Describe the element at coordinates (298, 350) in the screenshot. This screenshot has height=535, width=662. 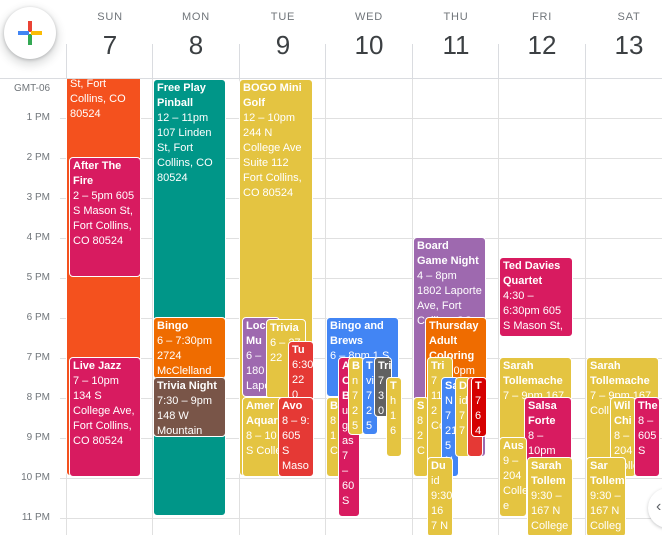
I see `event-title: Tu` at that location.